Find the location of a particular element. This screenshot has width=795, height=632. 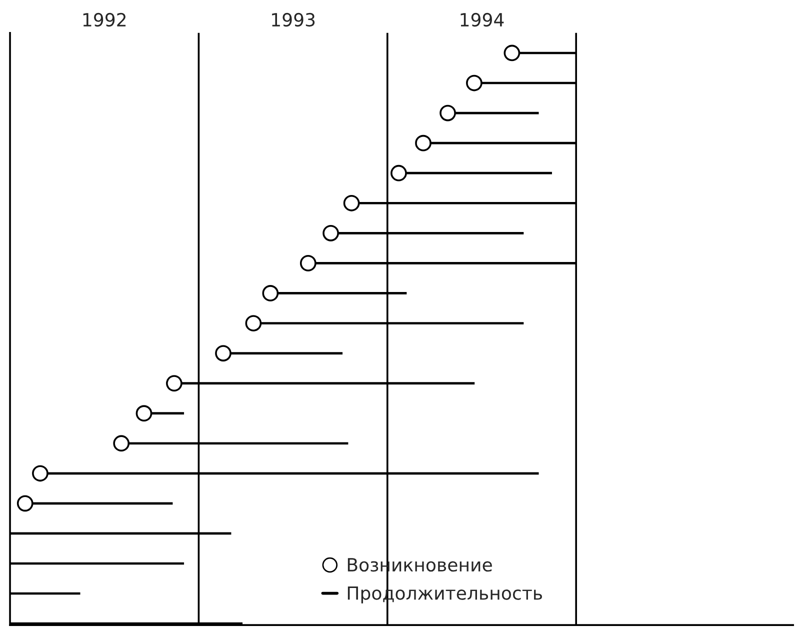

x-tick-label: 1993 is located at coordinates (293, 19).